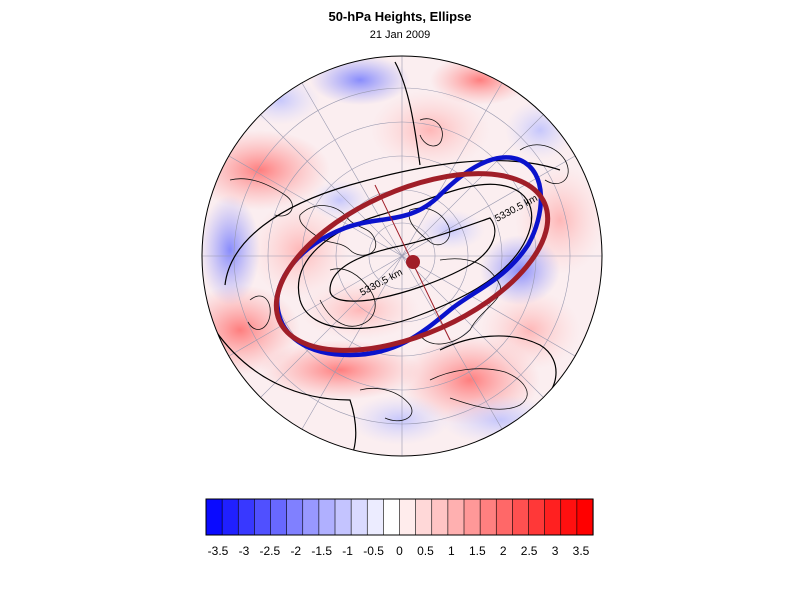  What do you see at coordinates (477, 551) in the screenshot?
I see `colorbar-tick-label: 1.5` at bounding box center [477, 551].